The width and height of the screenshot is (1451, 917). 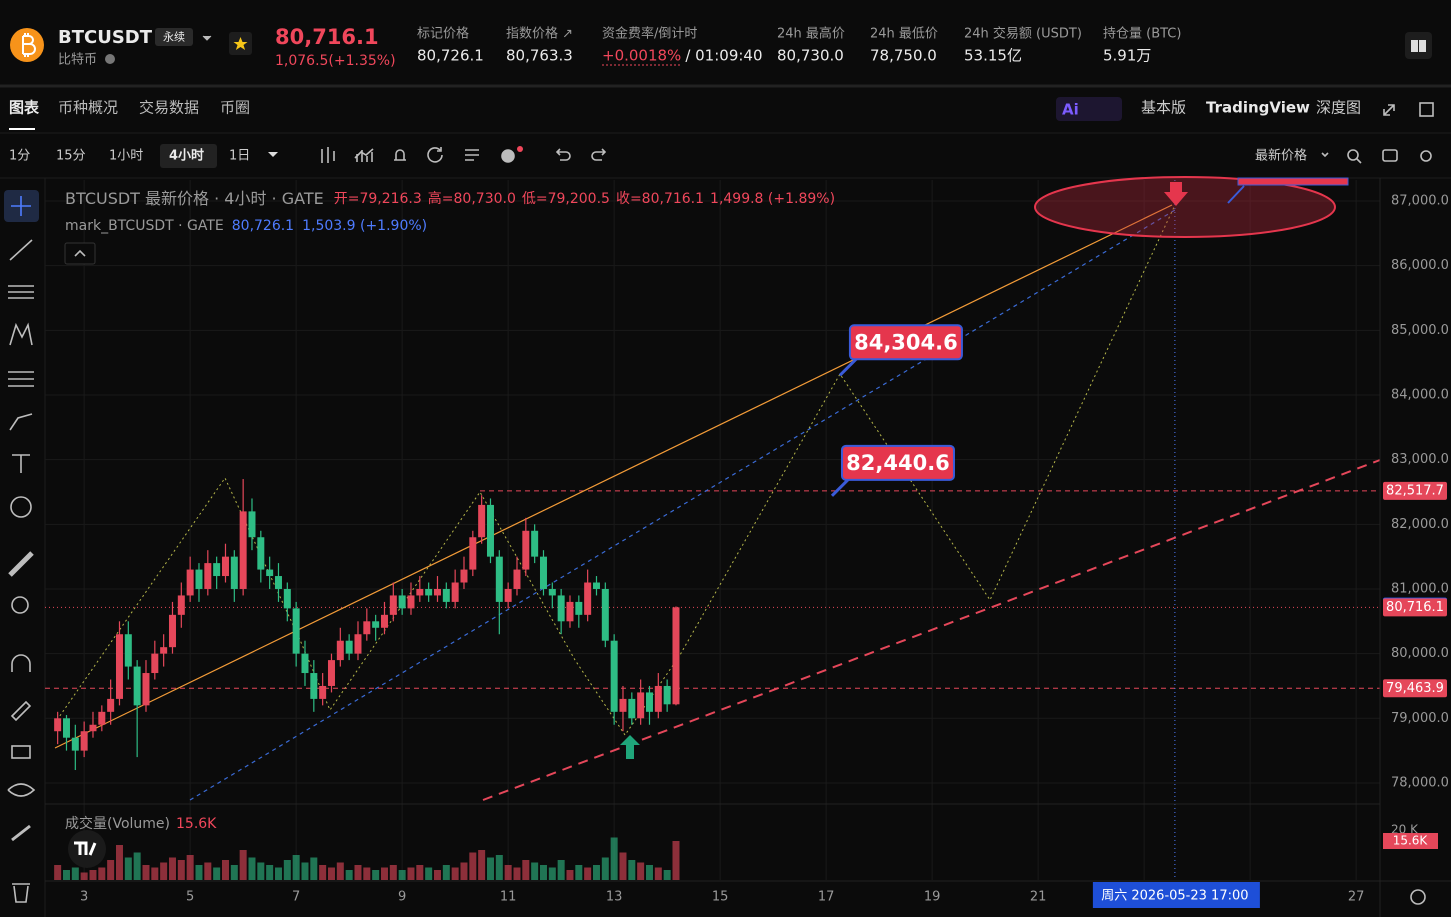 What do you see at coordinates (21, 564) in the screenshot?
I see `ruler-tool` at bounding box center [21, 564].